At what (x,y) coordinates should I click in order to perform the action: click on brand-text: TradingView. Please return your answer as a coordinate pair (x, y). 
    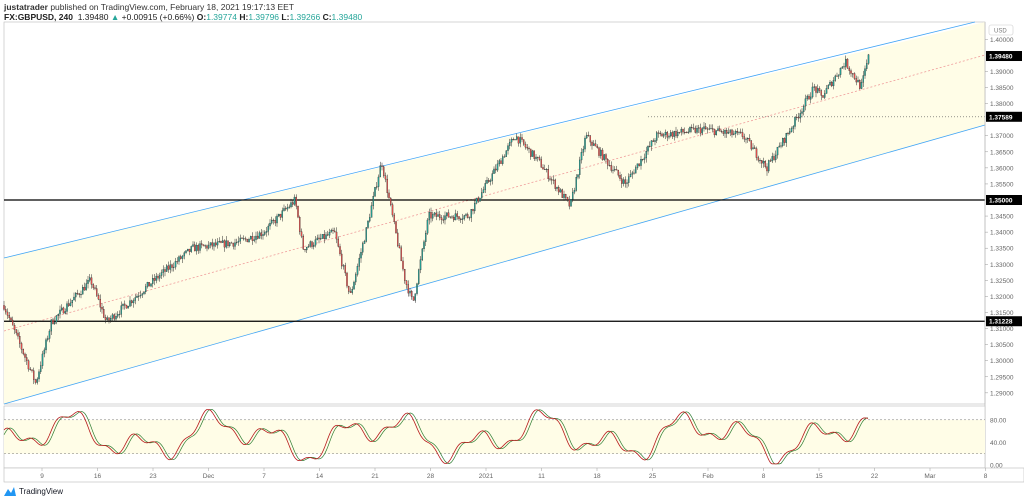
    Looking at the image, I should click on (41, 491).